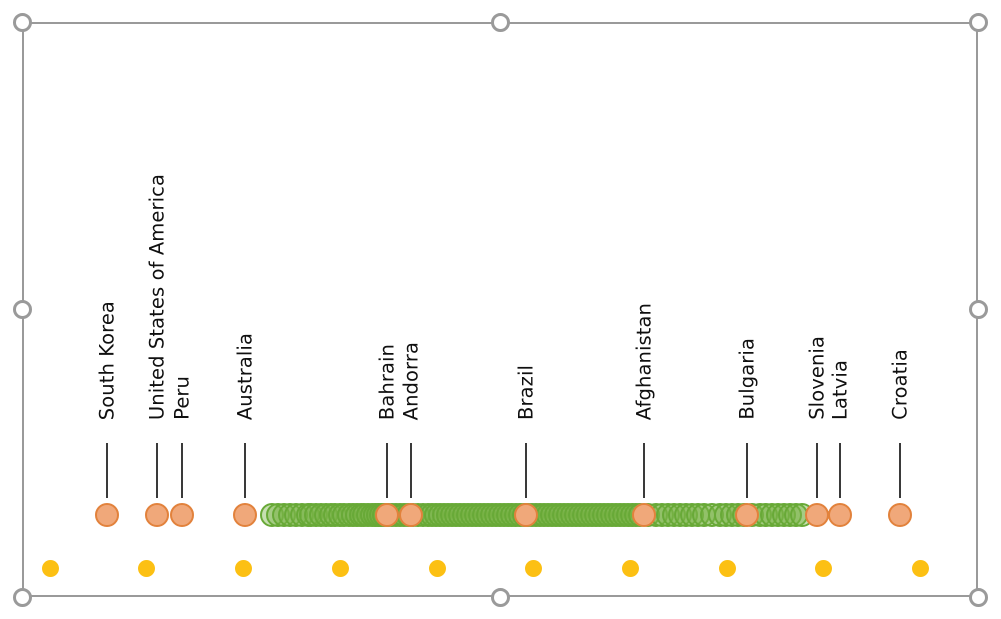  I want to click on handle-top-right, so click(978, 22).